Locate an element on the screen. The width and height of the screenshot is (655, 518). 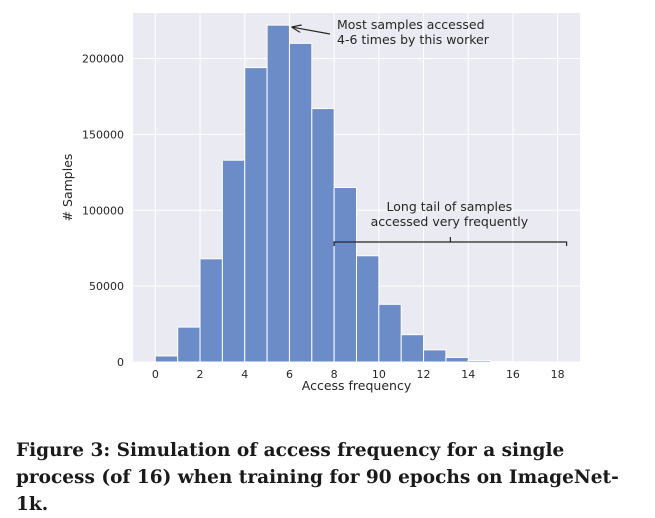
annotation-text-tail: Long tail of samples is located at coordinates (450, 206).